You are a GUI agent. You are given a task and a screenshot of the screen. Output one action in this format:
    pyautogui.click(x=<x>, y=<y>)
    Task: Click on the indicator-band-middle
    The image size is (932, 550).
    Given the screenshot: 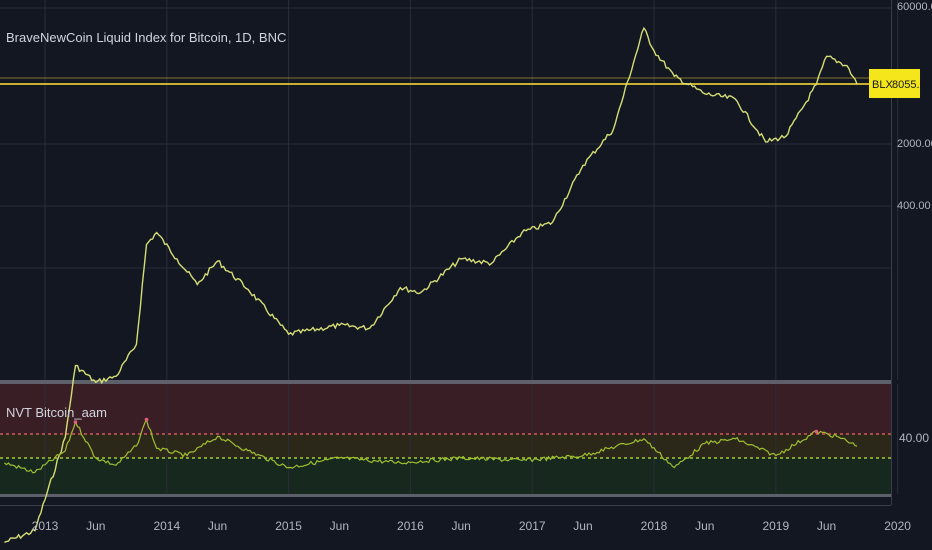 What is the action you would take?
    pyautogui.click(x=445, y=446)
    